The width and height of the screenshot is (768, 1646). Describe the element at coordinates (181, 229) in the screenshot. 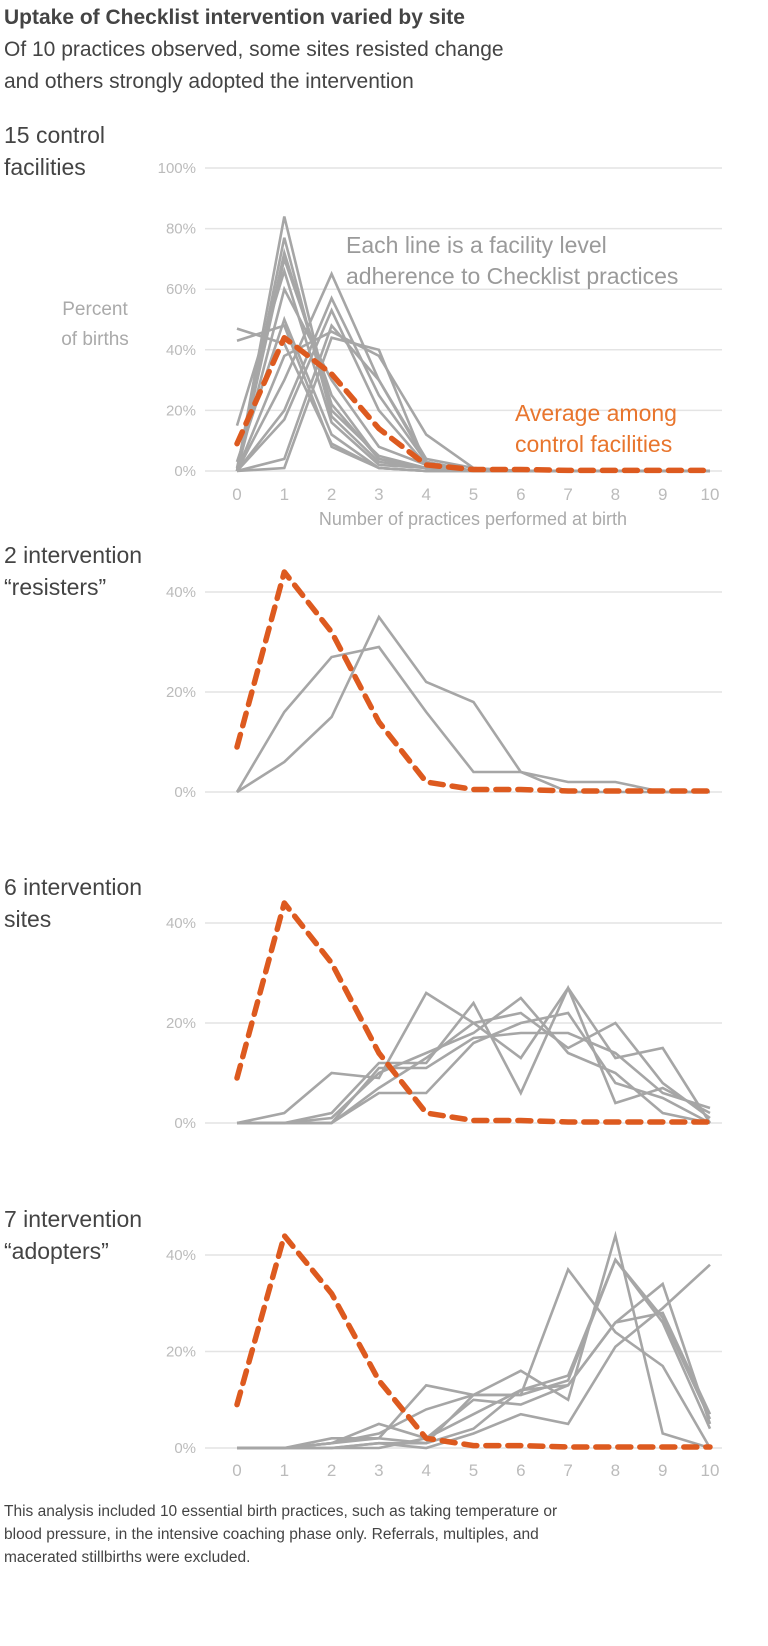

I see `y-tick-label: 80%` at that location.